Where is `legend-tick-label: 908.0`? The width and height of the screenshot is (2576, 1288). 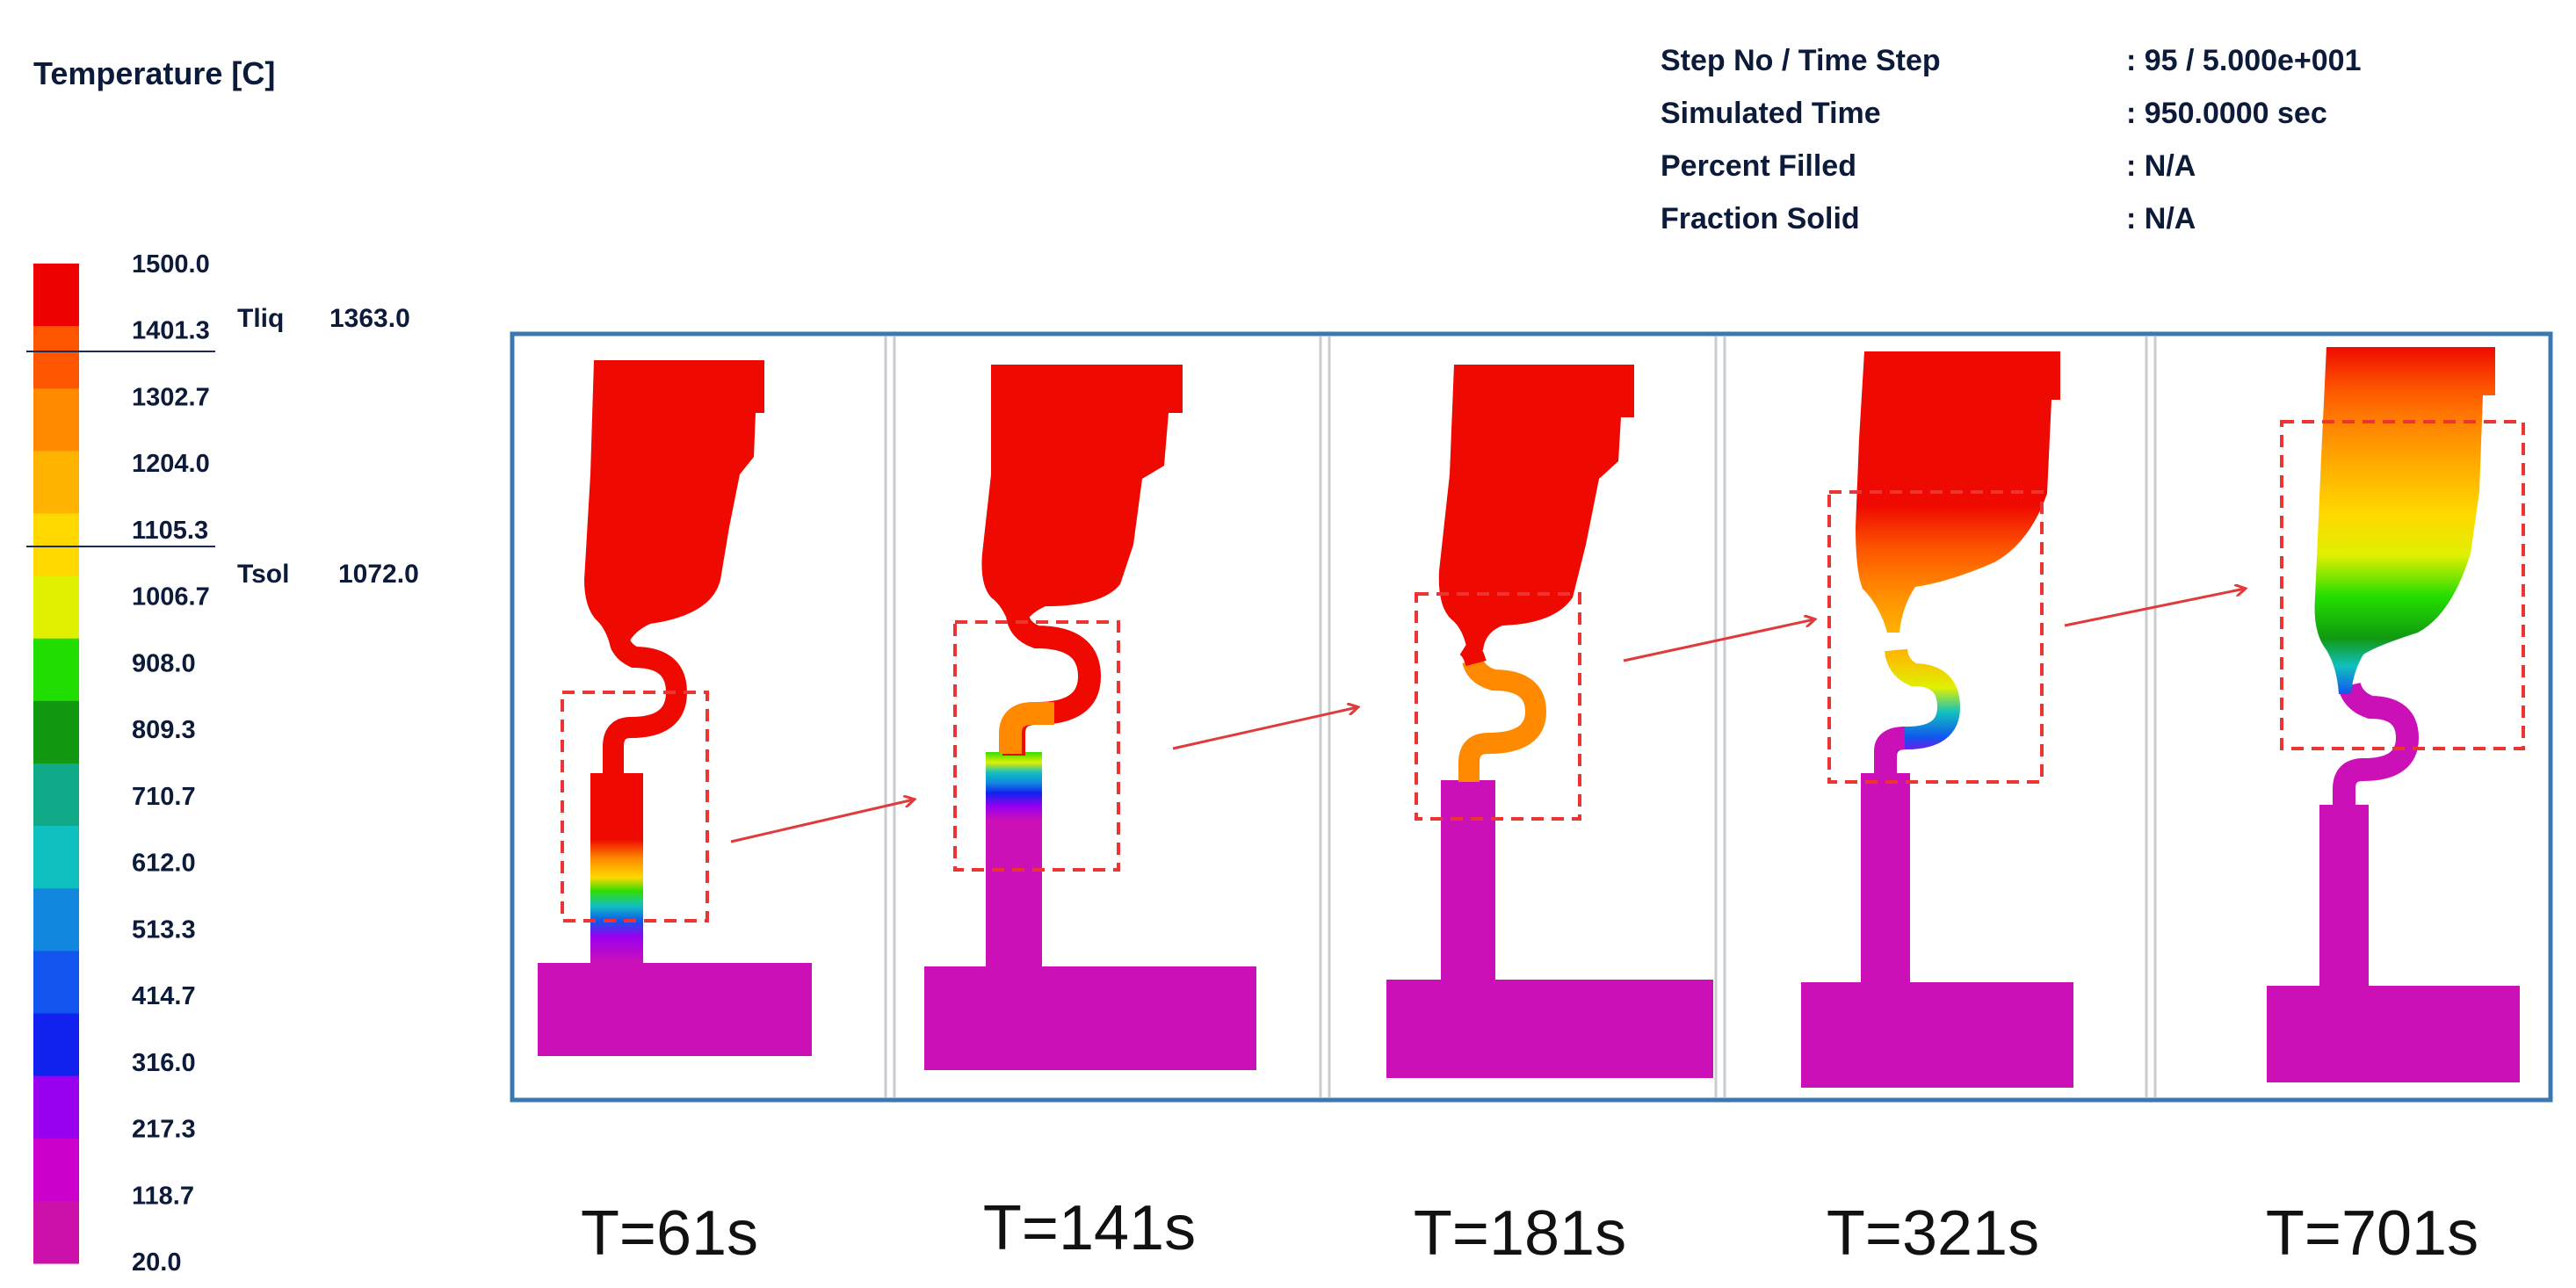 legend-tick-label: 908.0 is located at coordinates (164, 663).